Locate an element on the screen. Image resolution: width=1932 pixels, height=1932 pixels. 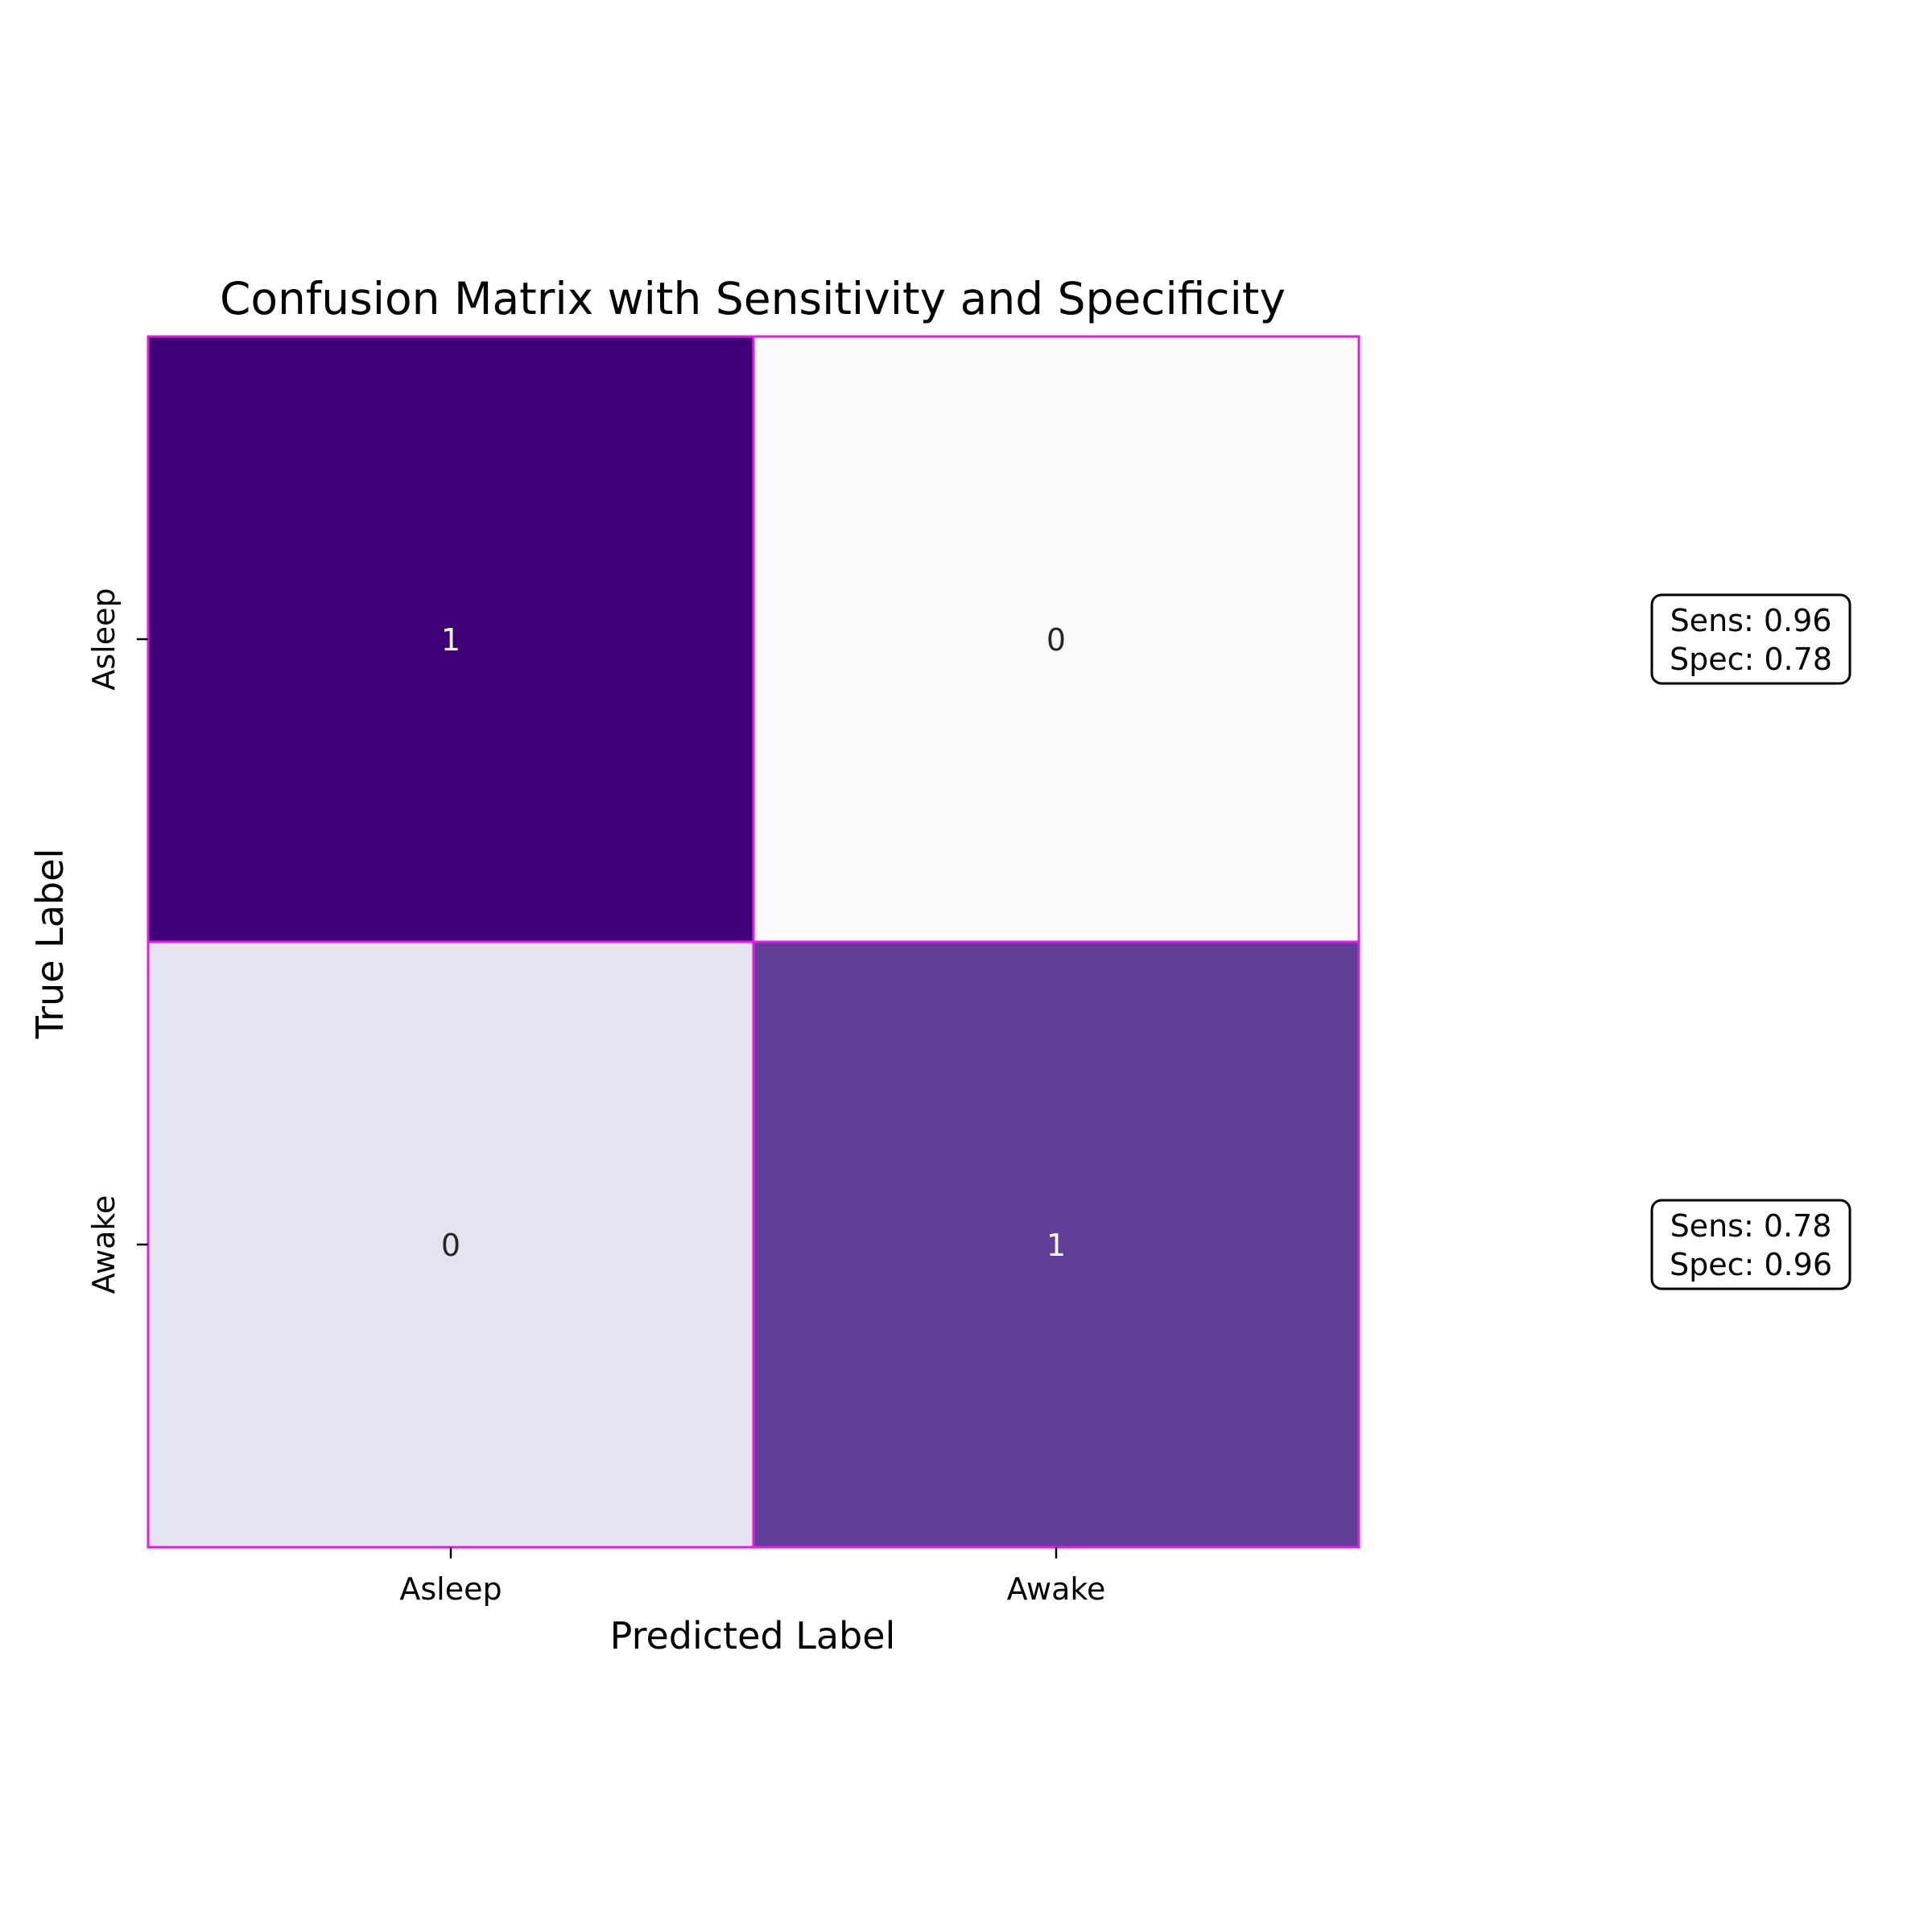
cell-value-label-0-1: 0 is located at coordinates (1056, 640).